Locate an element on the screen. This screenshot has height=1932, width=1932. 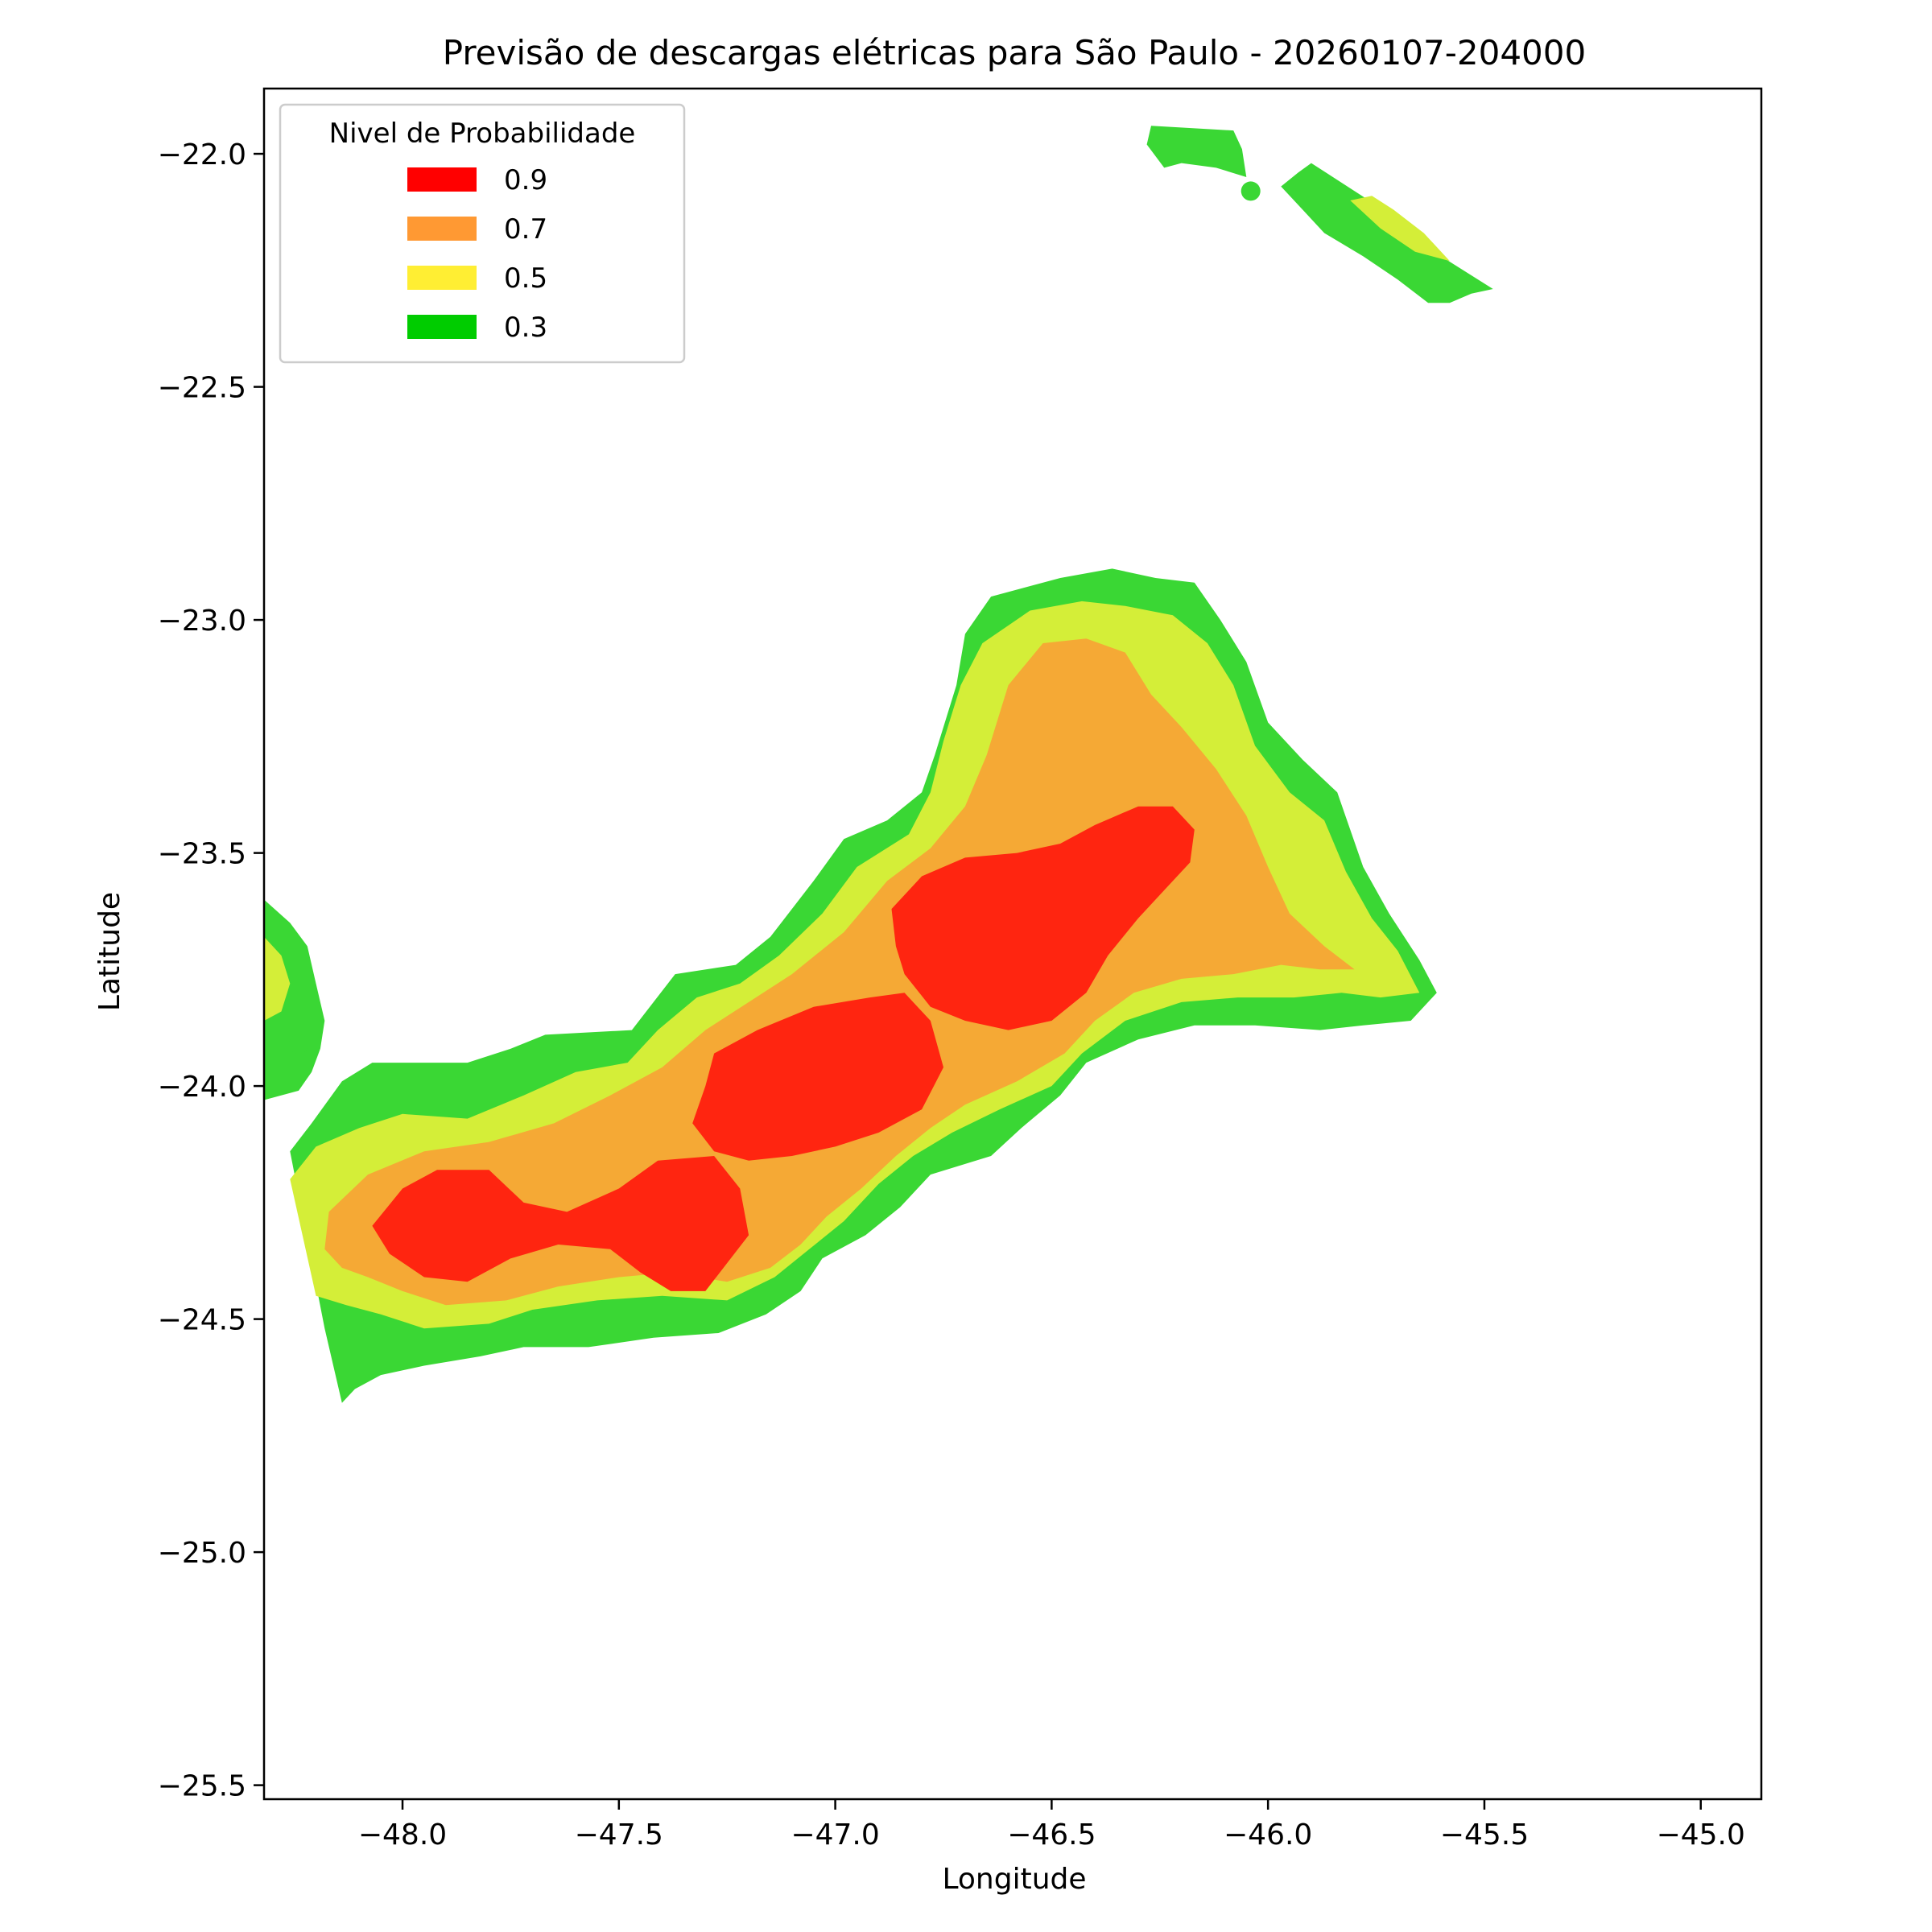
y-tick-label: −25.5 is located at coordinates (202, 1786).